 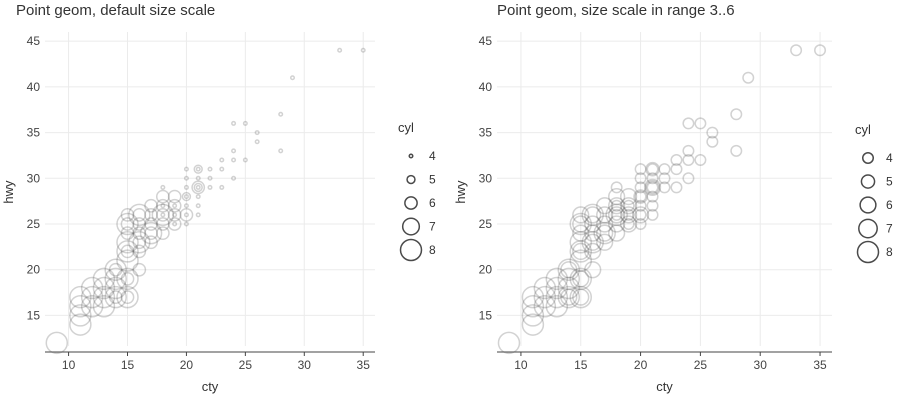 I want to click on x-tick-label: 10, so click(x=521, y=365).